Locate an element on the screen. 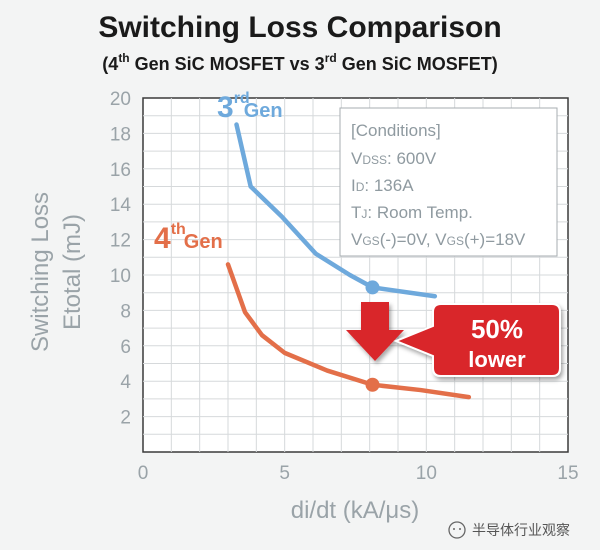  series-label-3rd-gen: 3rd Gen is located at coordinates (250, 107).